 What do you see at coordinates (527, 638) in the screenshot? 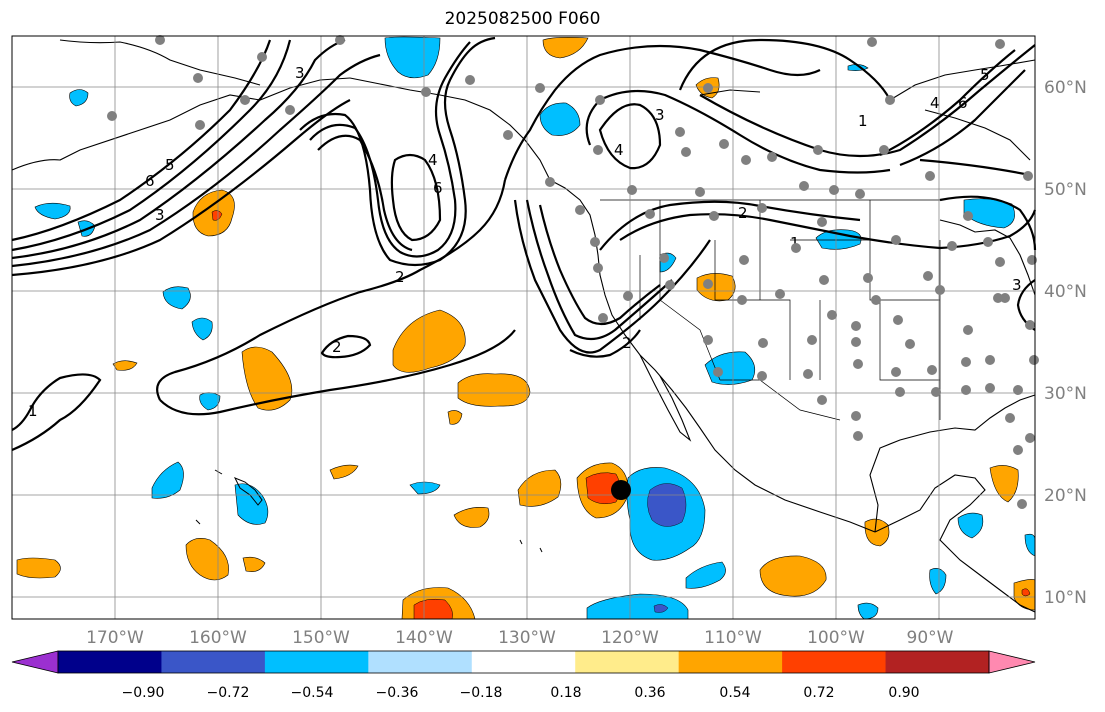
I see `lon-label: 130°W` at bounding box center [527, 638].